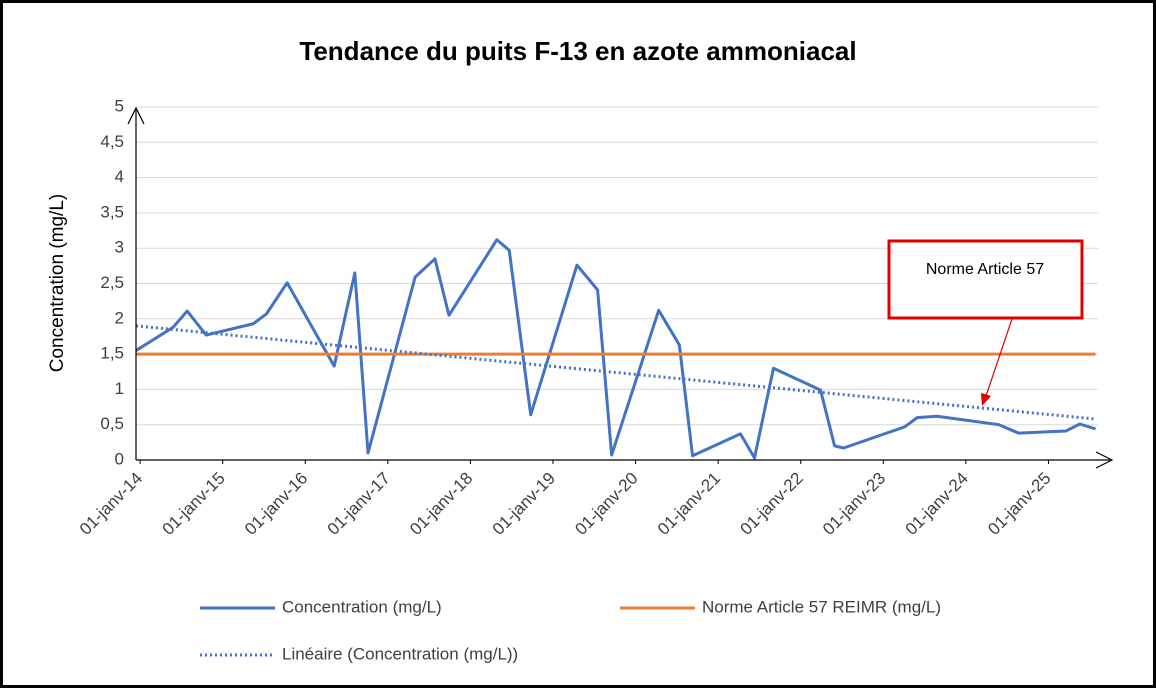 Image resolution: width=1156 pixels, height=688 pixels. Describe the element at coordinates (119, 388) in the screenshot. I see `y-tick-label: 1` at that location.